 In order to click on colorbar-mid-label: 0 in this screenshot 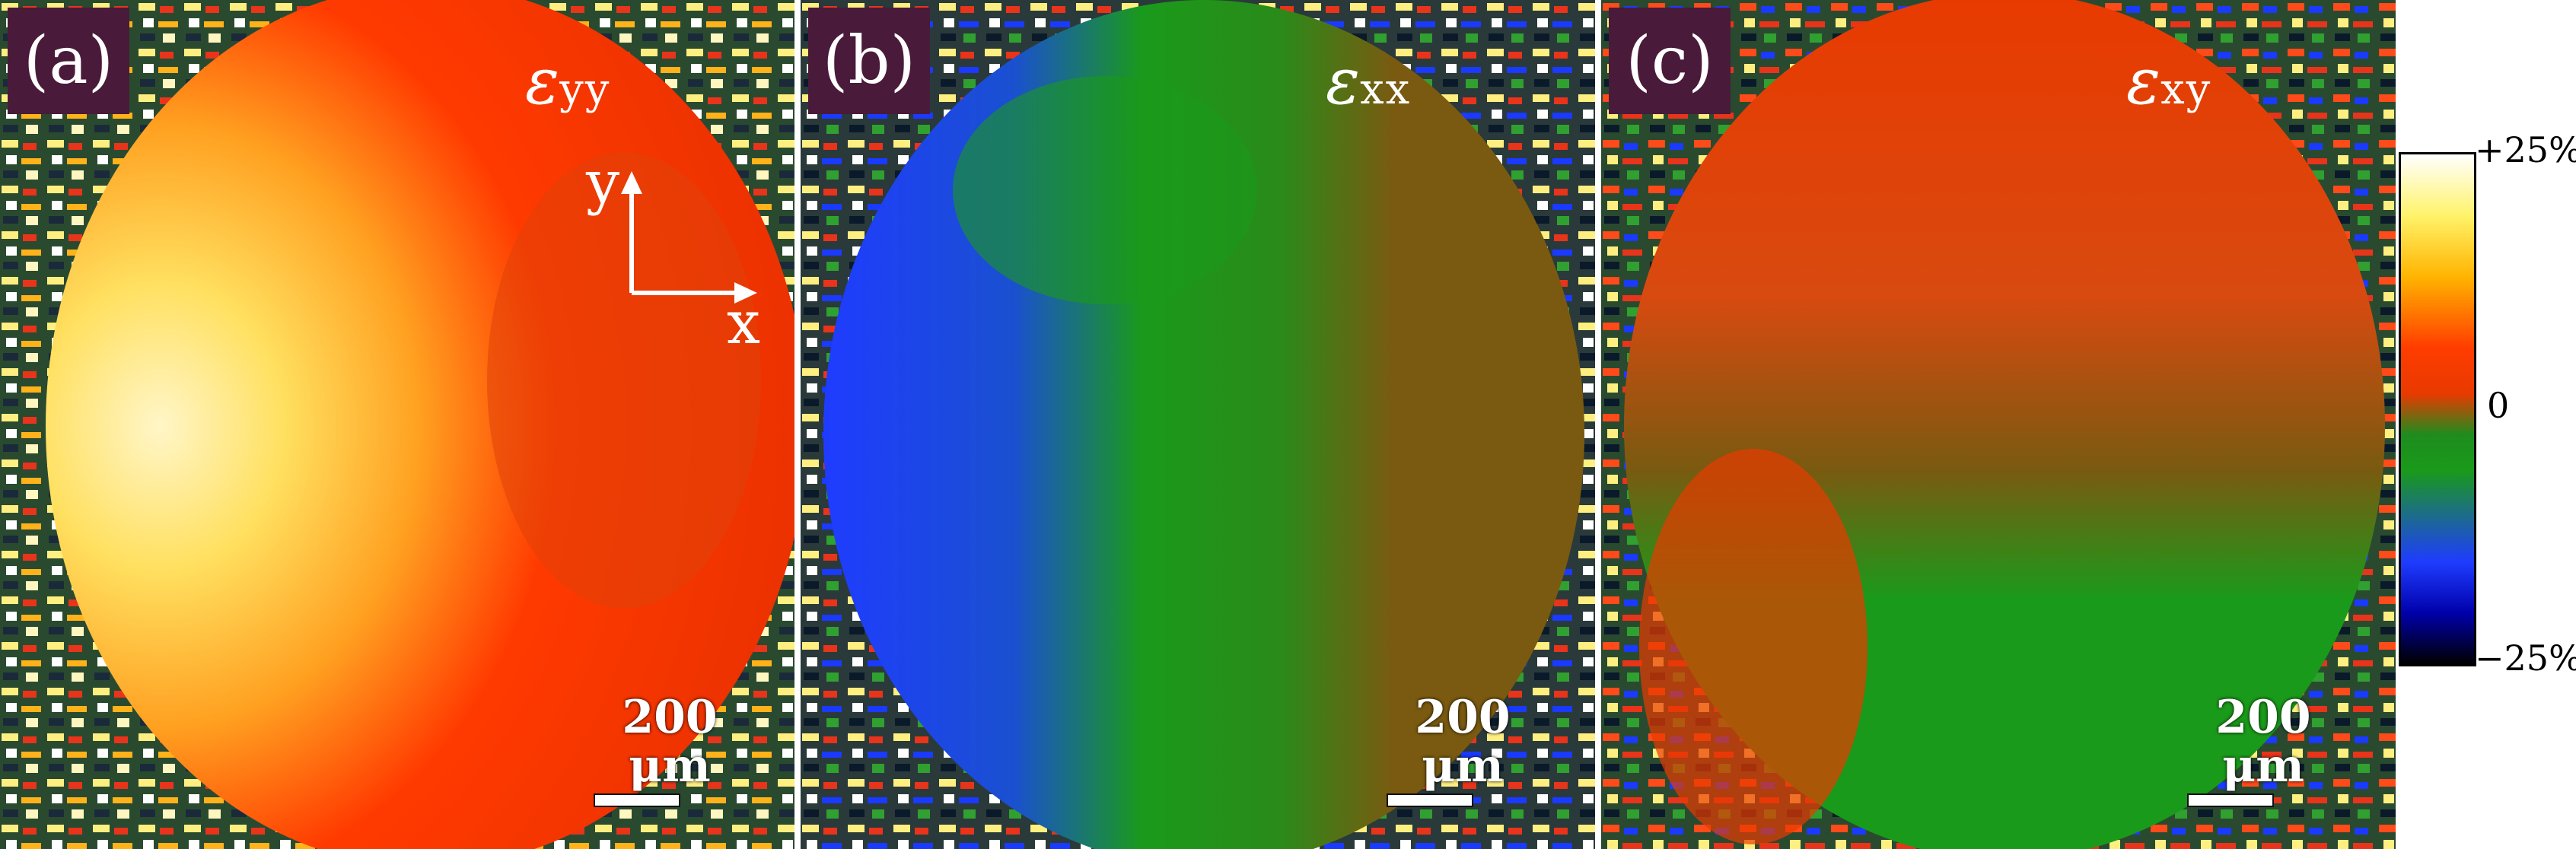, I will do `click(2498, 405)`.